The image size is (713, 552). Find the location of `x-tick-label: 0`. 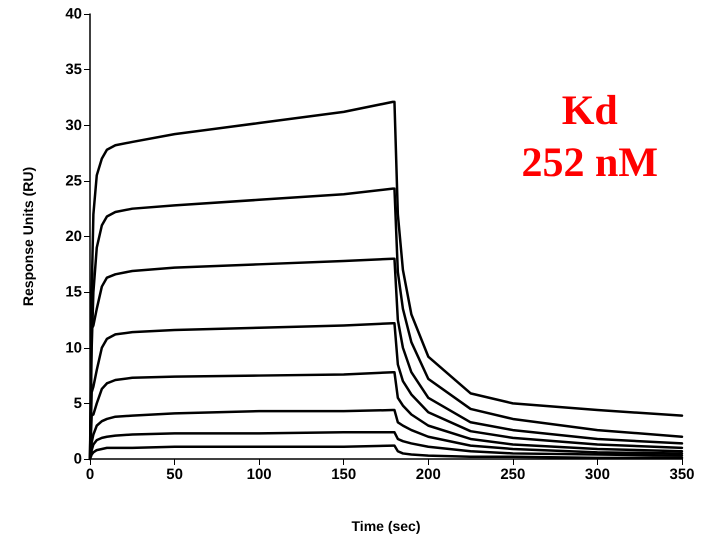

x-tick-label: 0 is located at coordinates (90, 474).